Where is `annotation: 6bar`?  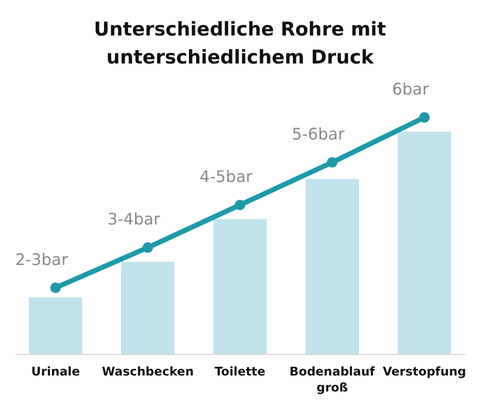
annotation: 6bar is located at coordinates (411, 88).